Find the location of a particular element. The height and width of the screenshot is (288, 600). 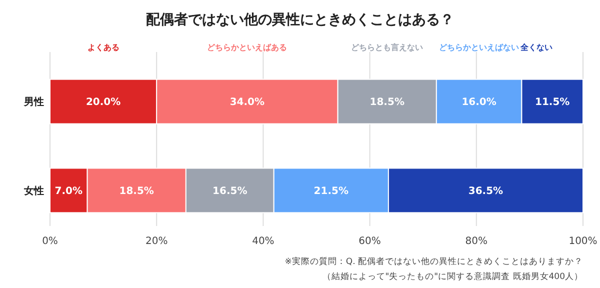

text: どちらかといえばある is located at coordinates (247, 47).